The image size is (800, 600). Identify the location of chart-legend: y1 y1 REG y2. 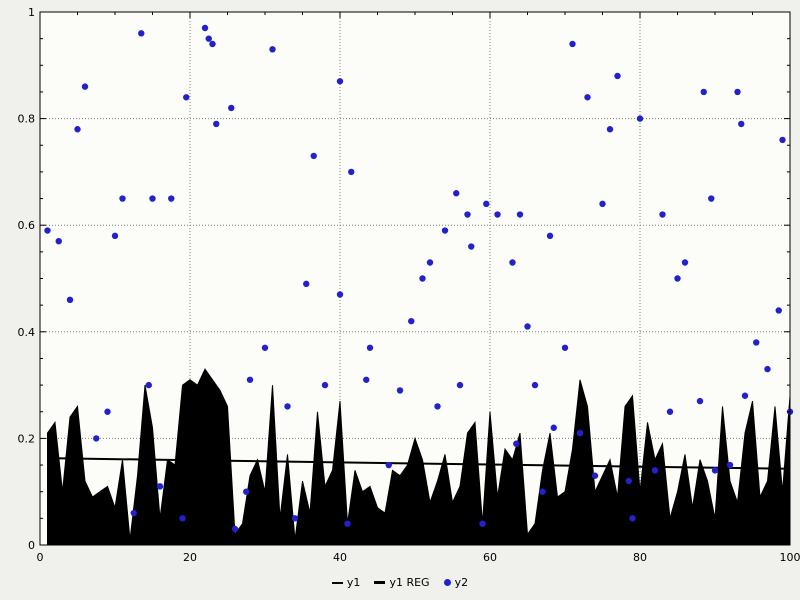
(400, 582).